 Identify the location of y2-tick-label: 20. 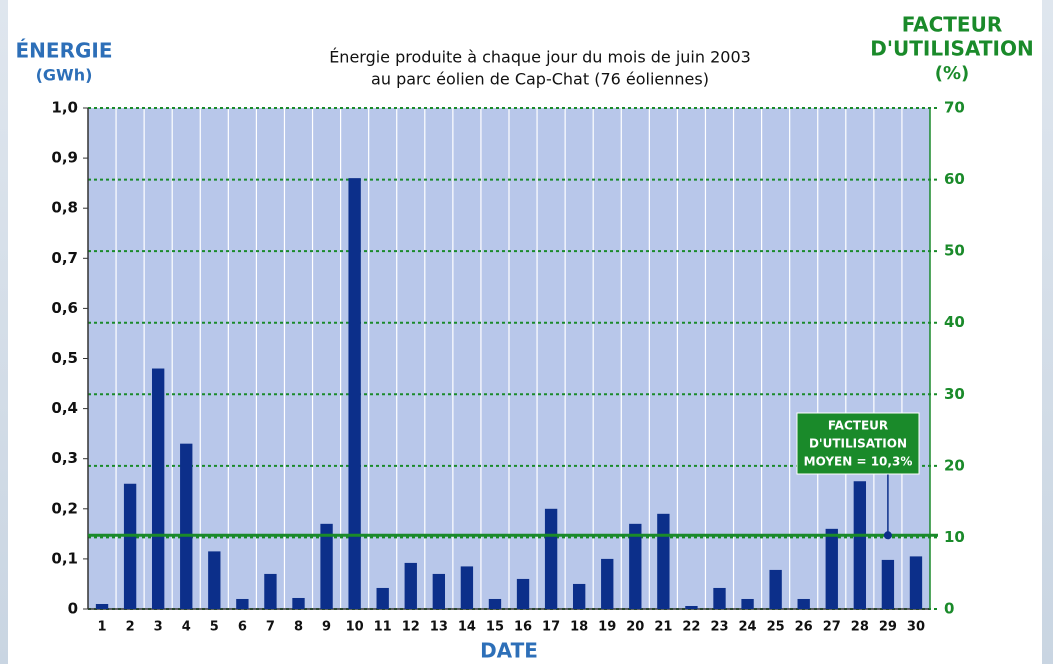
(954, 465).